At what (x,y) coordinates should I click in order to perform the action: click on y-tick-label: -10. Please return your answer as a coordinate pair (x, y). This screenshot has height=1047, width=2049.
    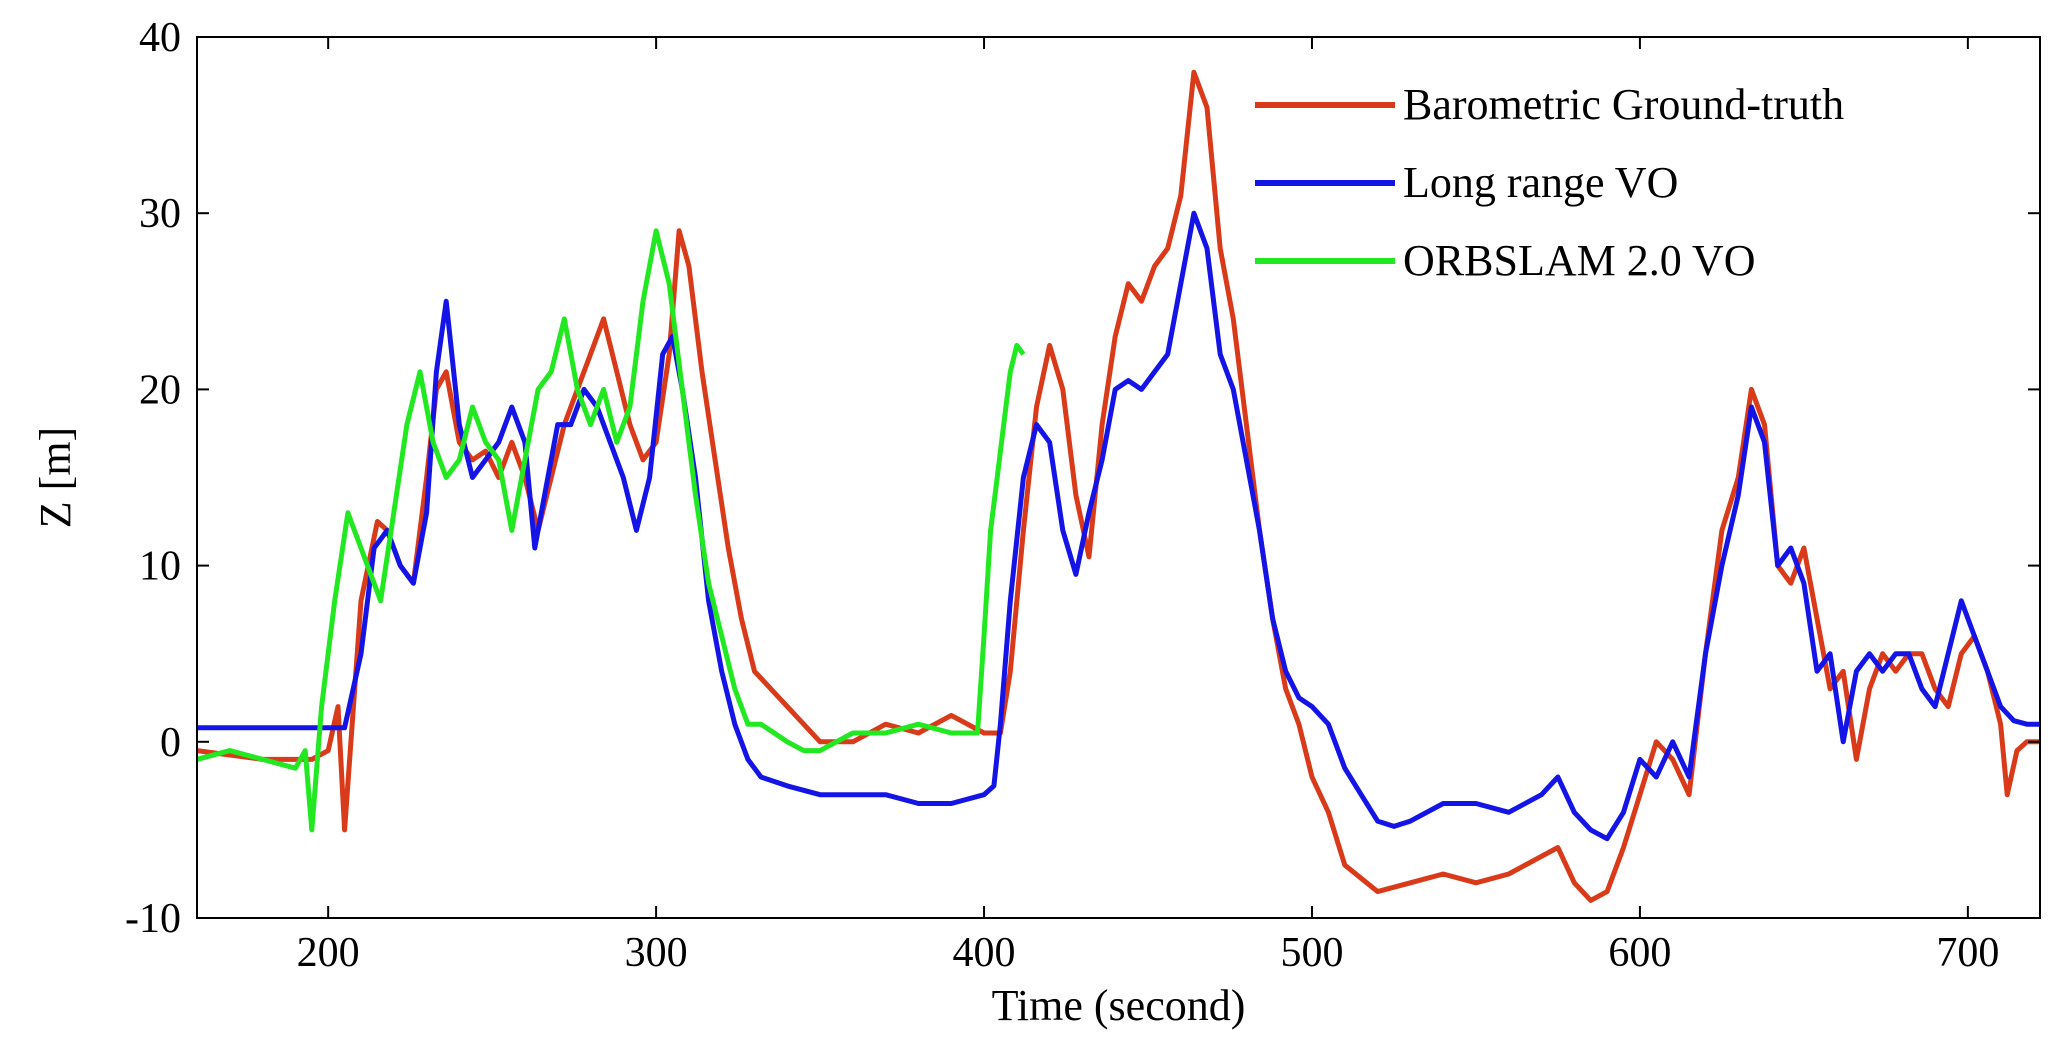
    Looking at the image, I should click on (153, 919).